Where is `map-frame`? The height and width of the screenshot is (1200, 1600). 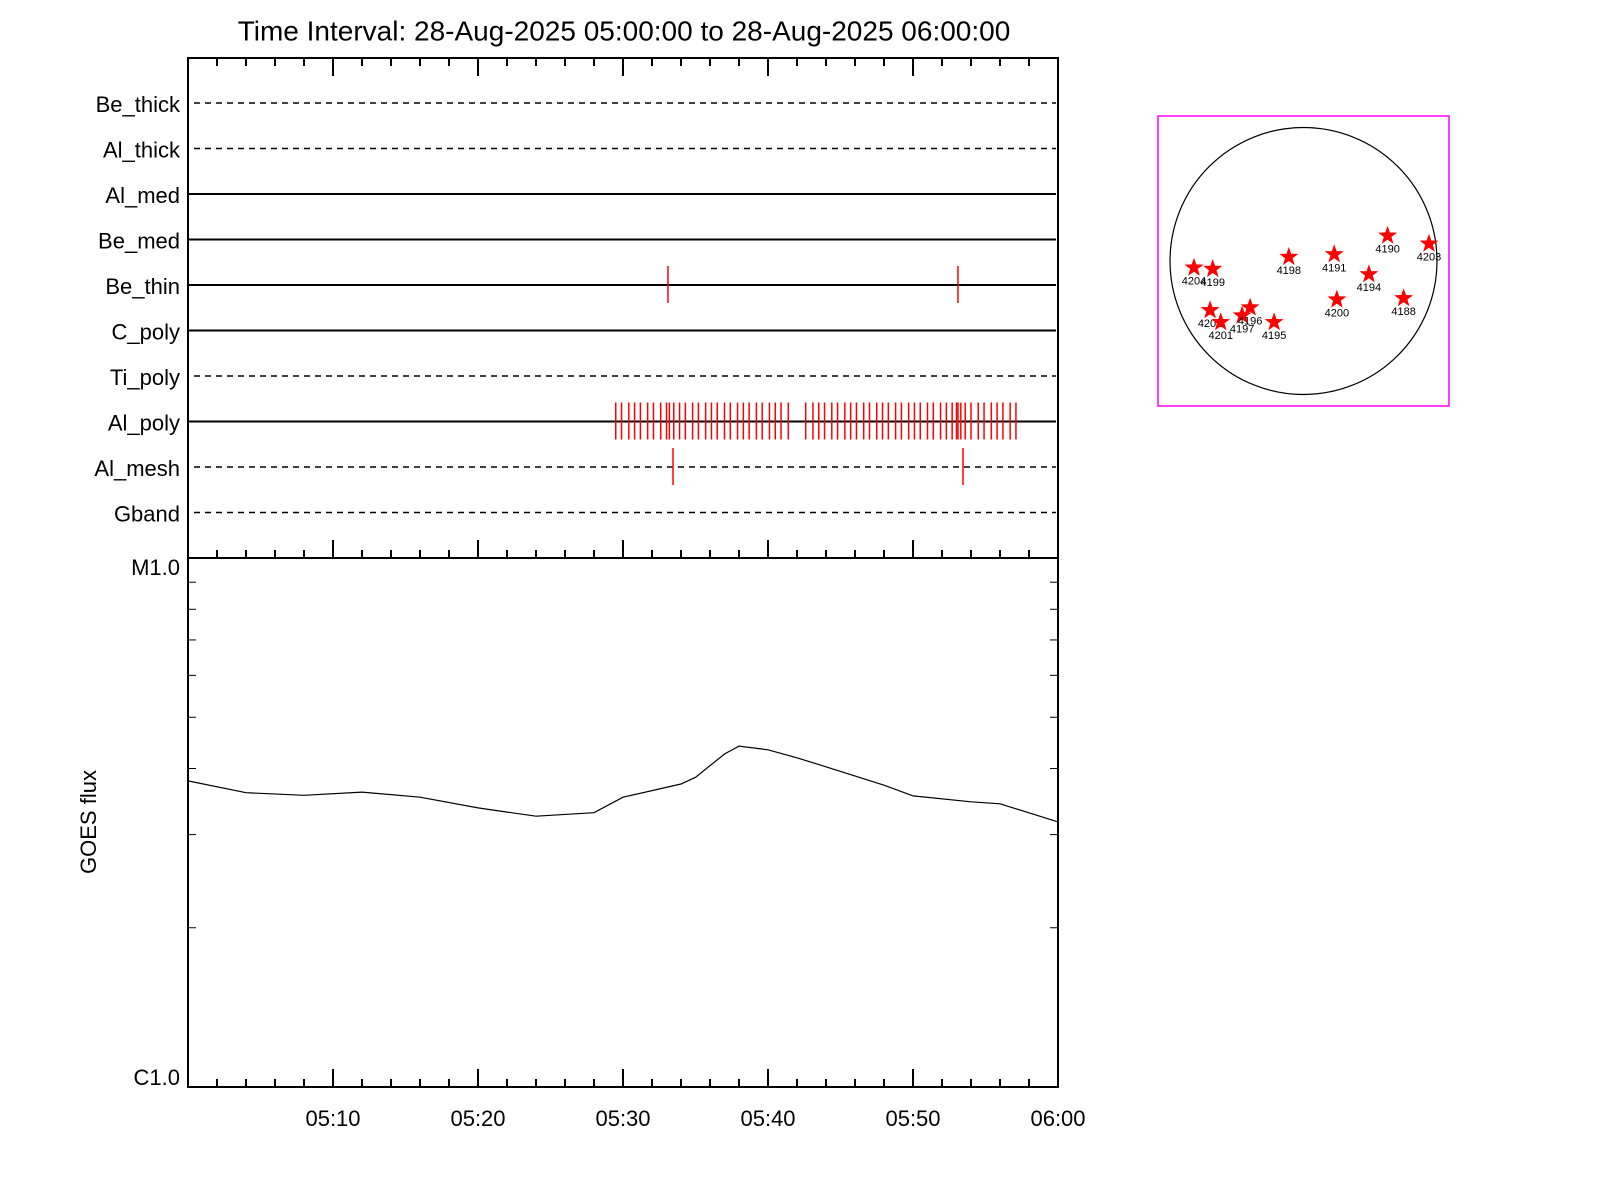
map-frame is located at coordinates (1303, 261).